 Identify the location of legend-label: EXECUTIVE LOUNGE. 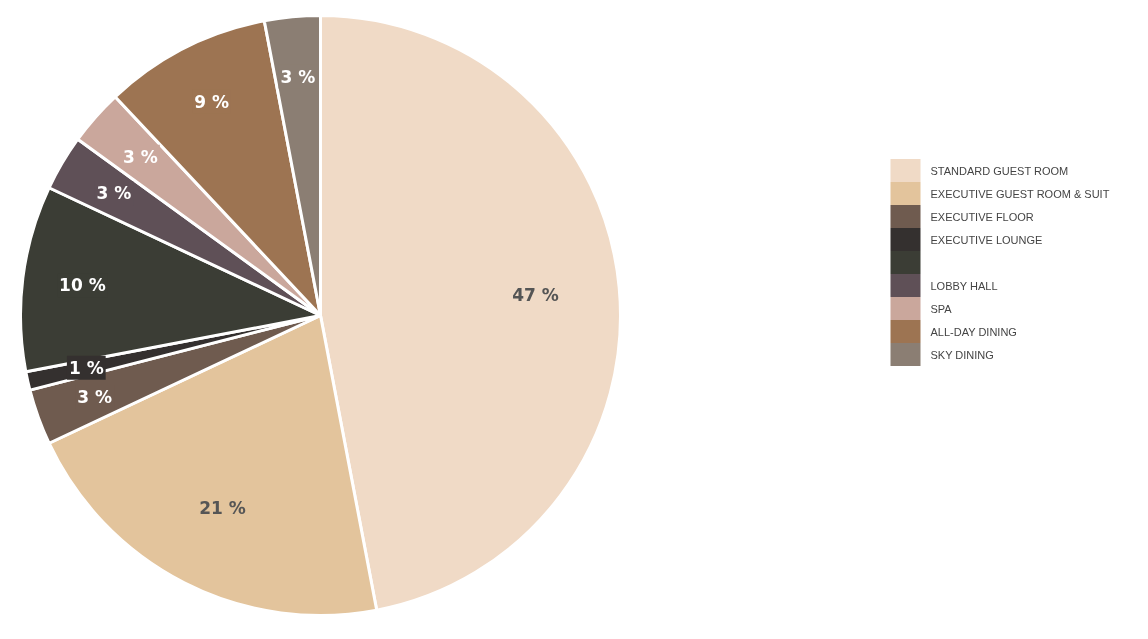
(986, 239).